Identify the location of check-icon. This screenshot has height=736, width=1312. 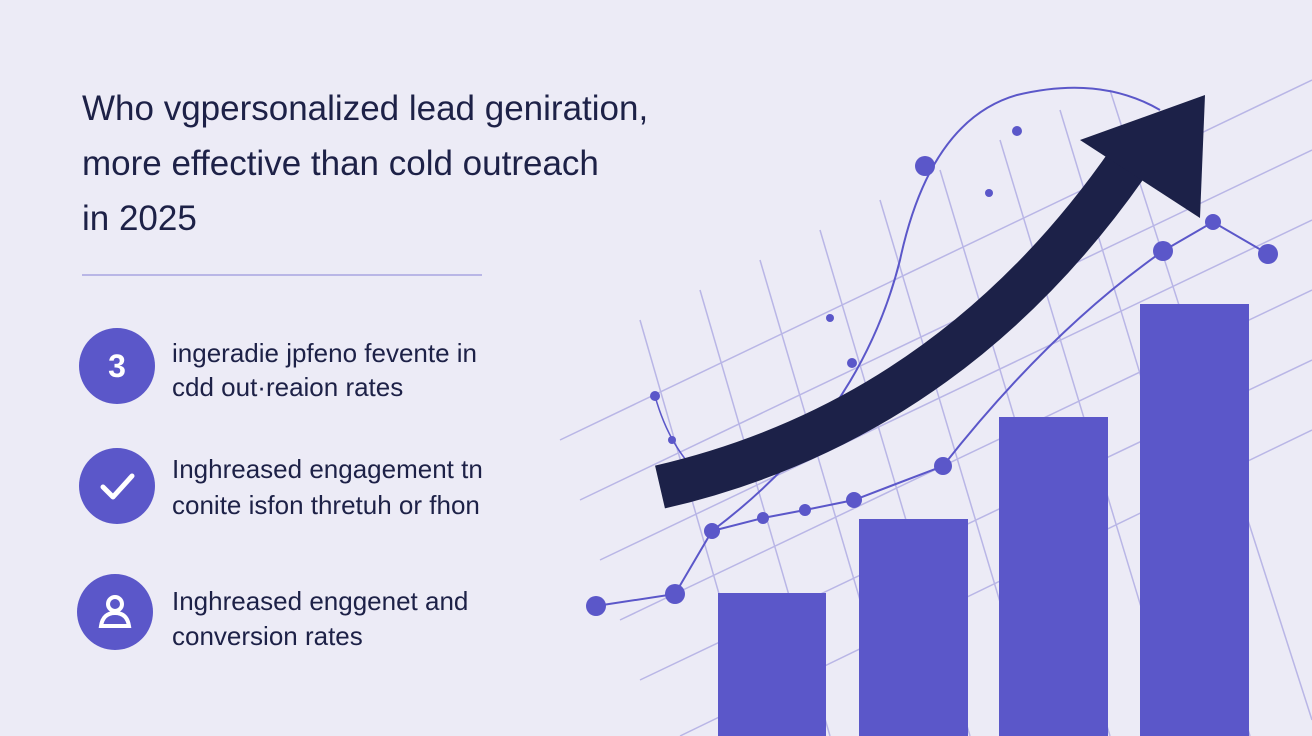
(117, 486).